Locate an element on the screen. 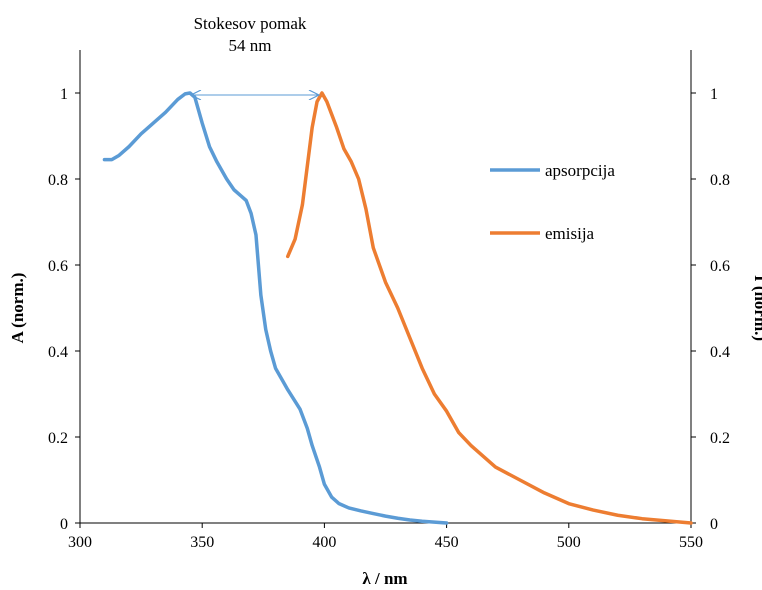 The width and height of the screenshot is (762, 590). left-y-tick-label: 0 is located at coordinates (64, 524).